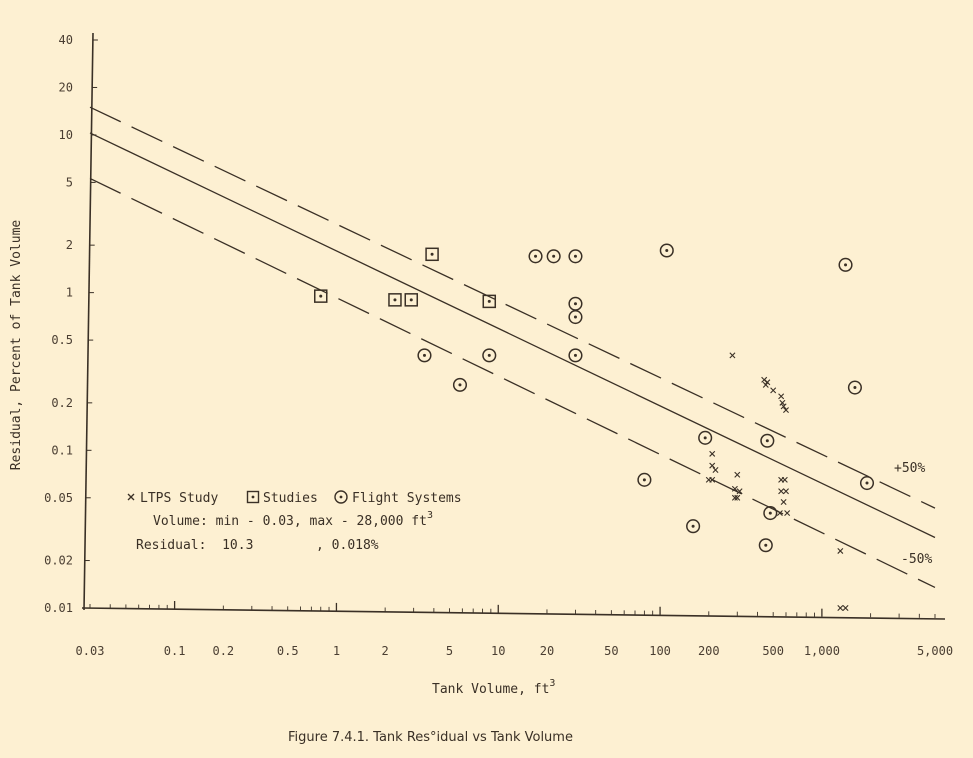 This screenshot has height=758, width=973. I want to click on legend-ltps-label: LTPS Study, so click(179, 498).